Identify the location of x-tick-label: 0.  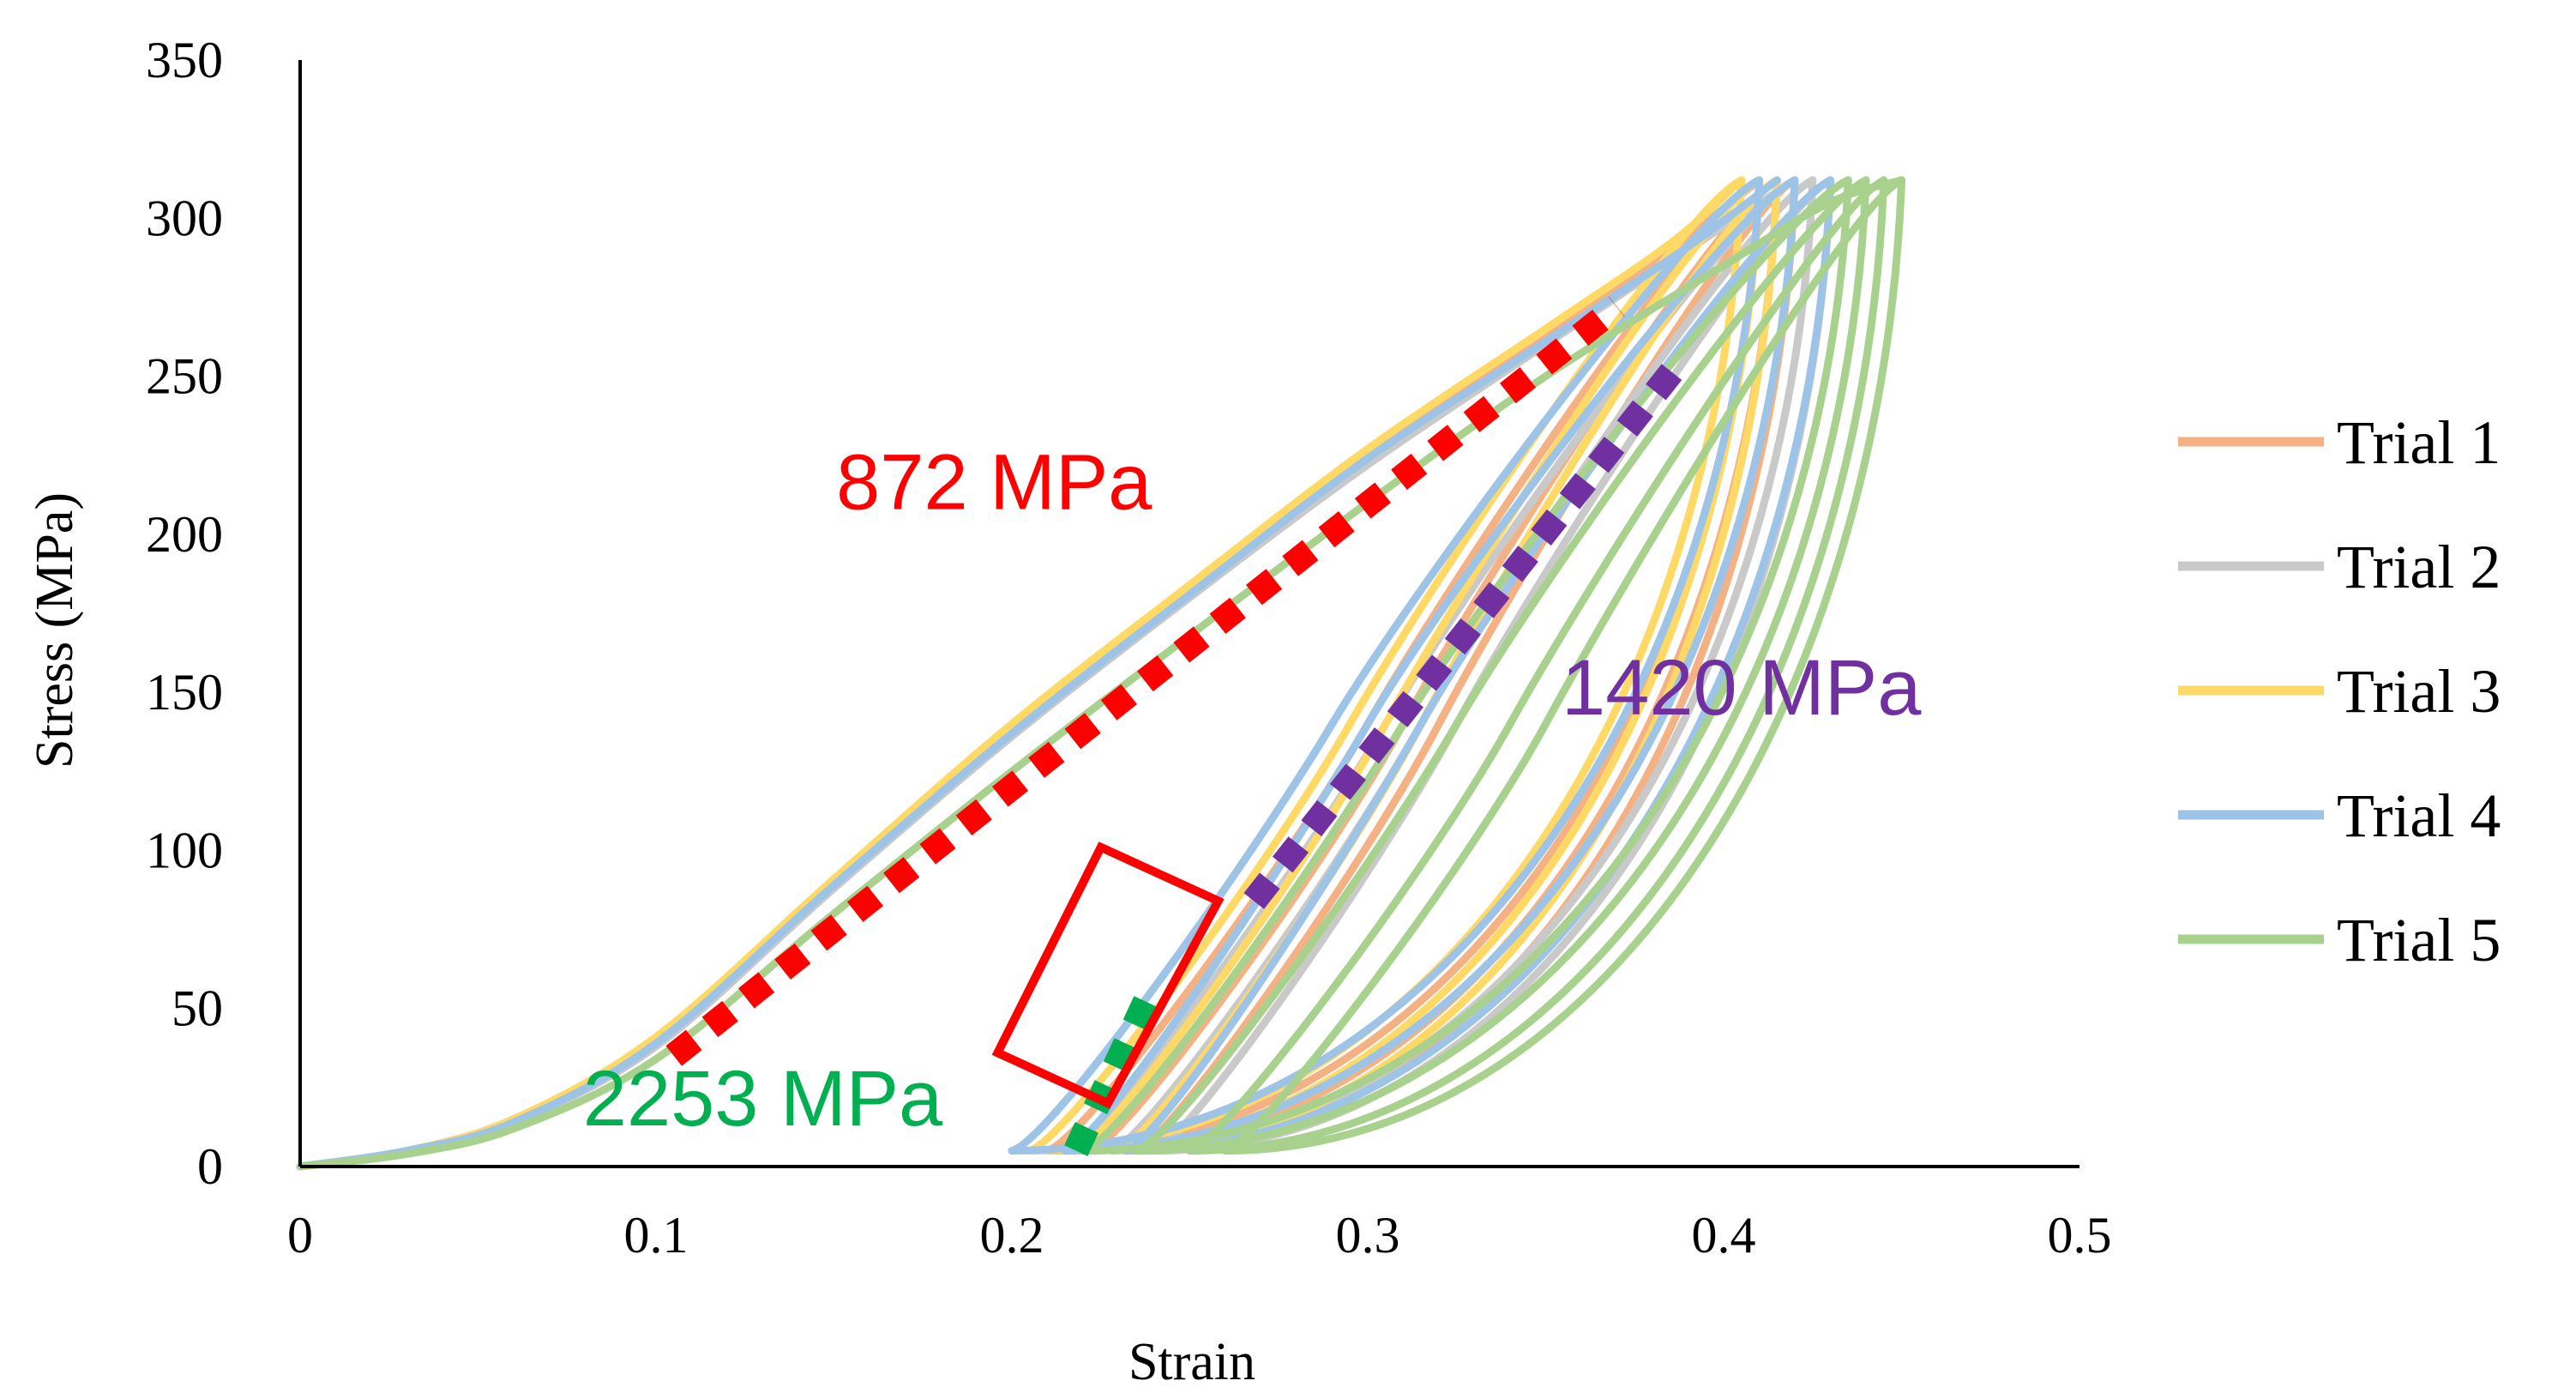
(300, 1235).